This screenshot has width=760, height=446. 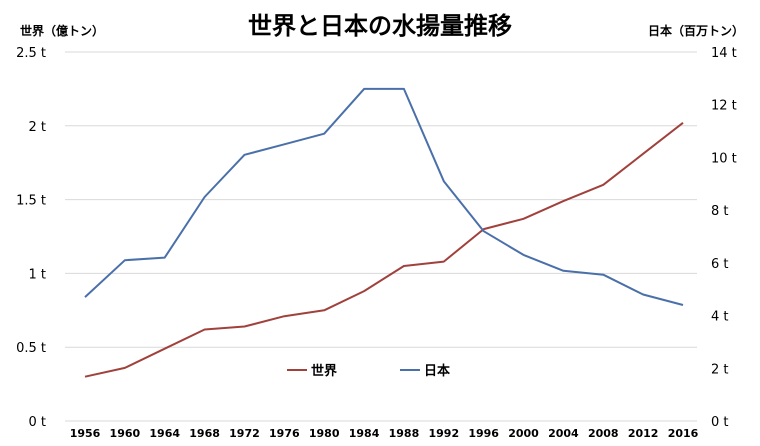 I want to click on legend-label: 日本, so click(x=437, y=371).